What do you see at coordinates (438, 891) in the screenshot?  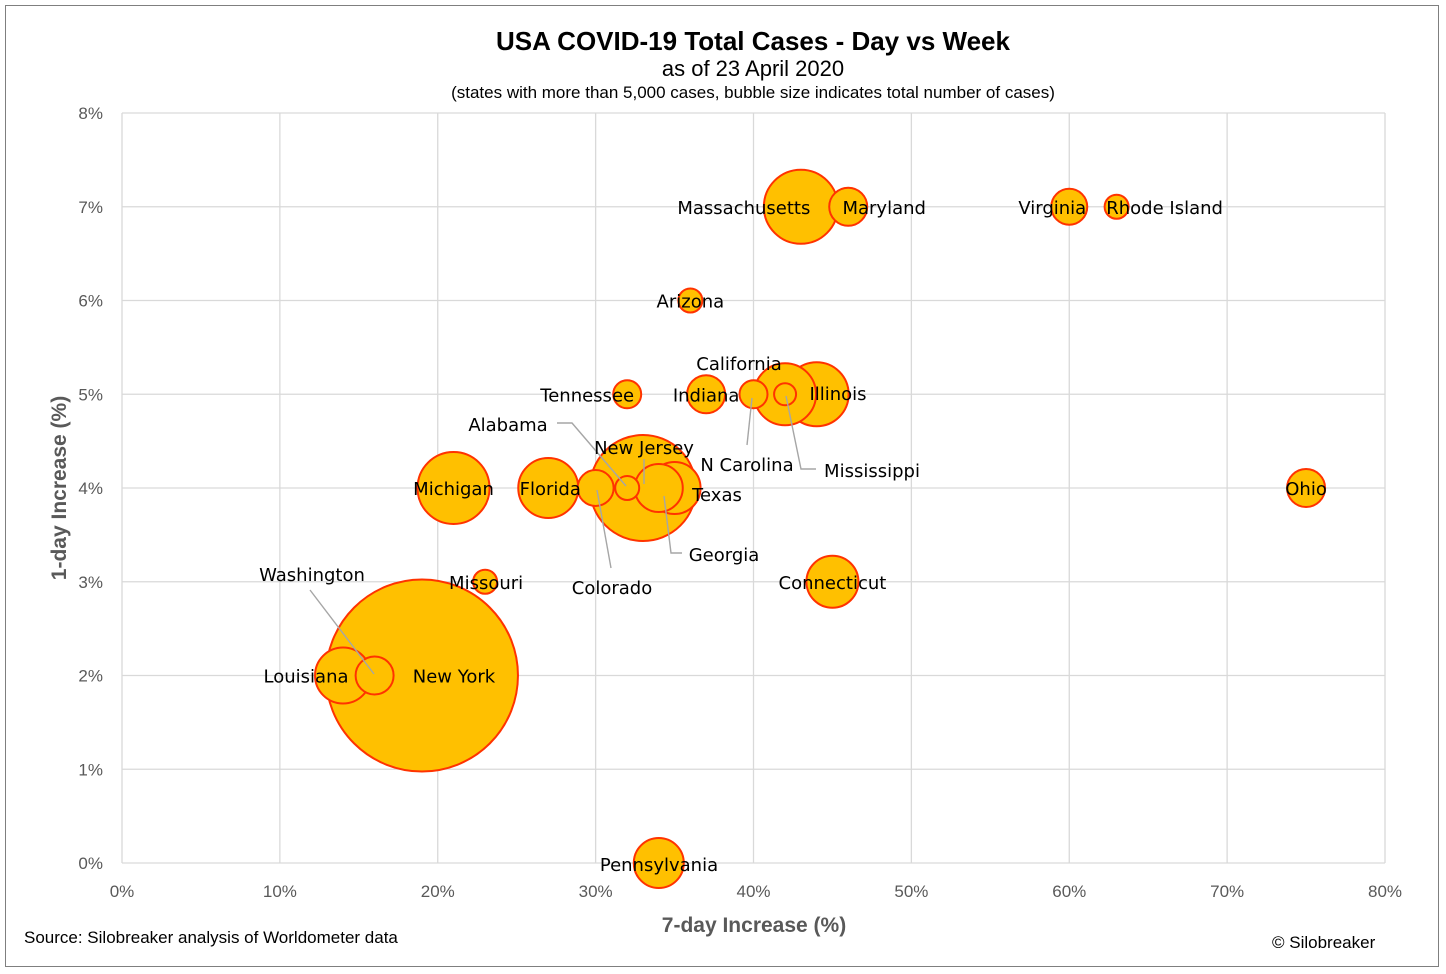 I see `x-tick-label: 20%` at bounding box center [438, 891].